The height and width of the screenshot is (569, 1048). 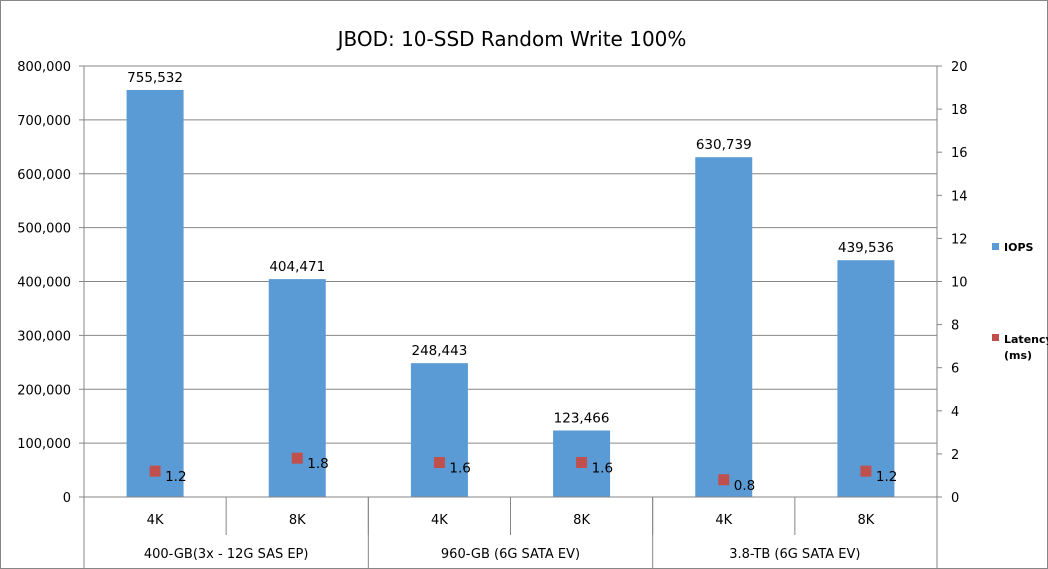 I want to click on right-axis-tick-label: 2, so click(x=955, y=455).